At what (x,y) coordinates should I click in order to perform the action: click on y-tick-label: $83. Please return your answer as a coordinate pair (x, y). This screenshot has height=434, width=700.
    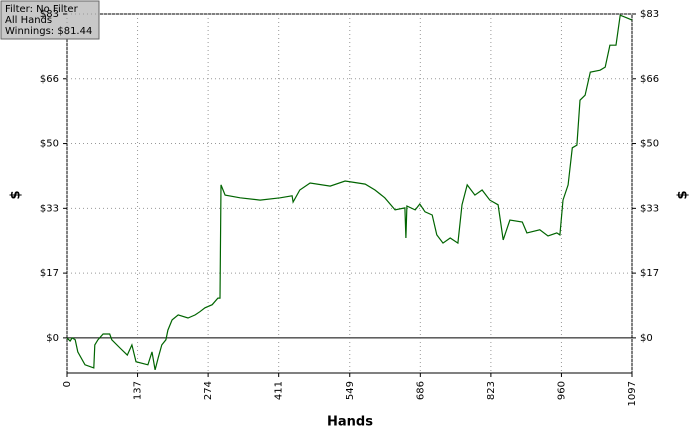
    Looking at the image, I should click on (49, 14).